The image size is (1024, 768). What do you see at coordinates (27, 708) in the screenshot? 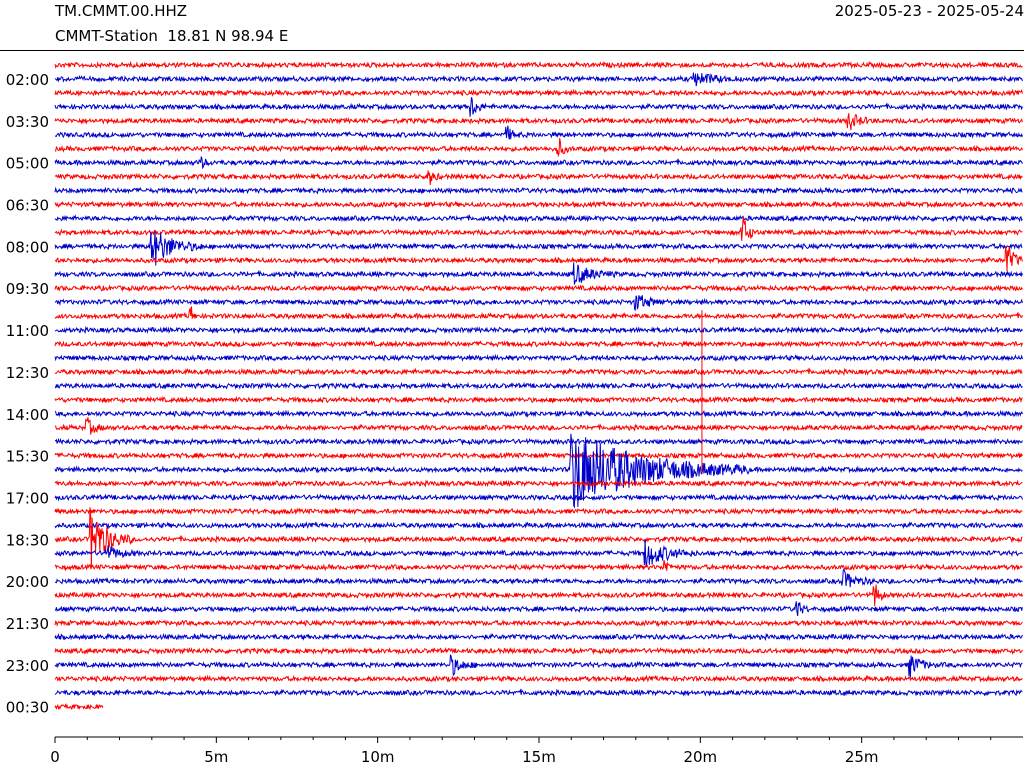
I see `y-tick-label: 00:30` at bounding box center [27, 708].